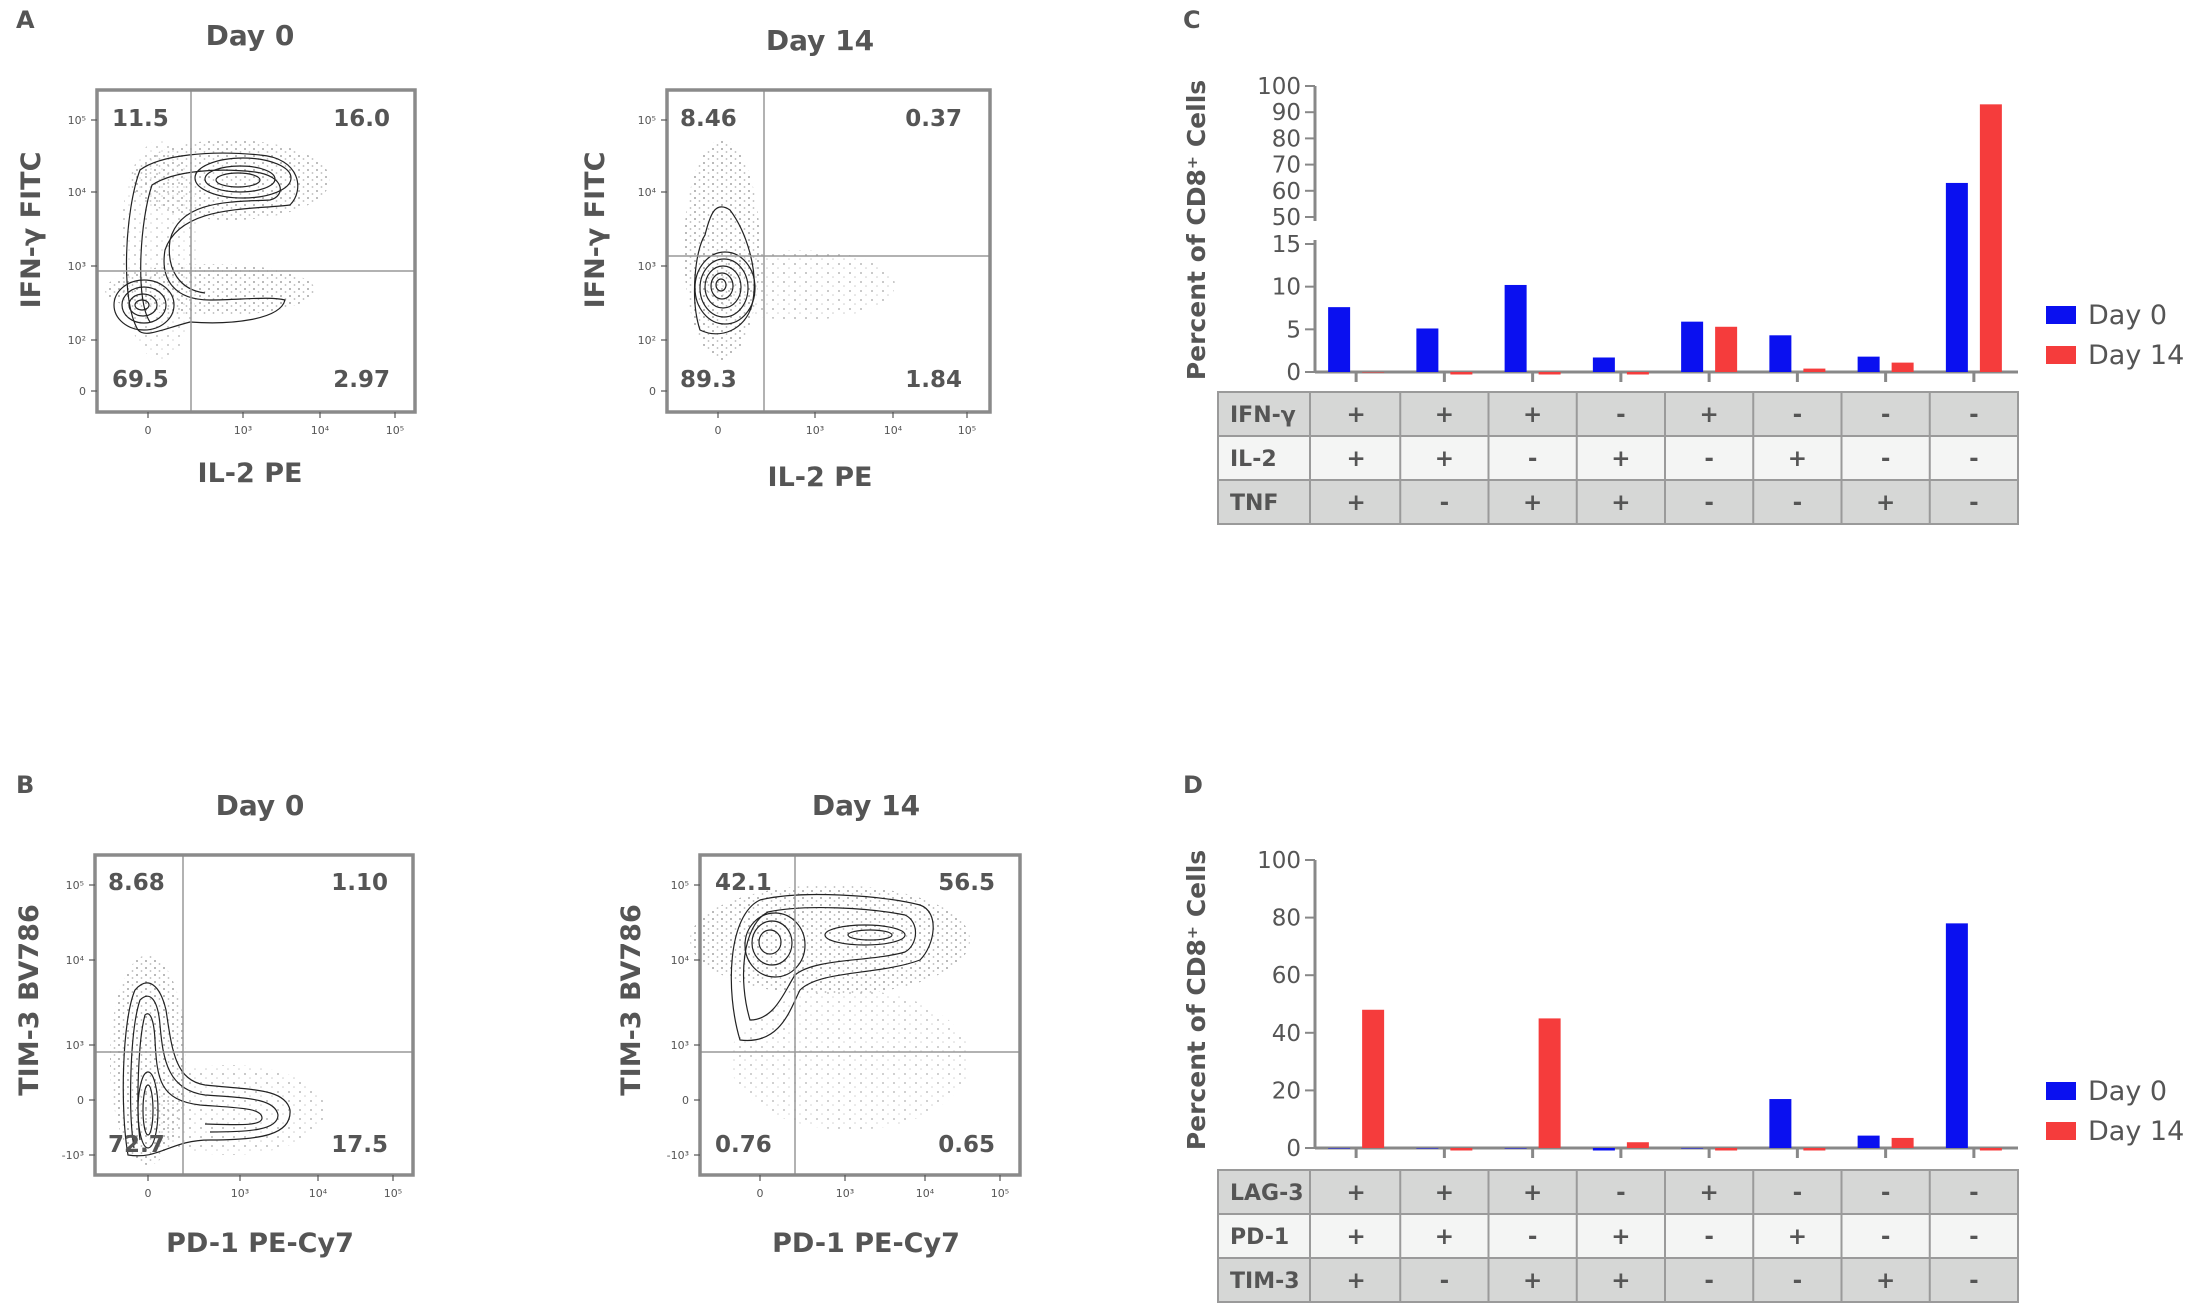 This screenshot has height=1308, width=2192. What do you see at coordinates (148, 1193) in the screenshot?
I see `x-tick-label: 0` at bounding box center [148, 1193].